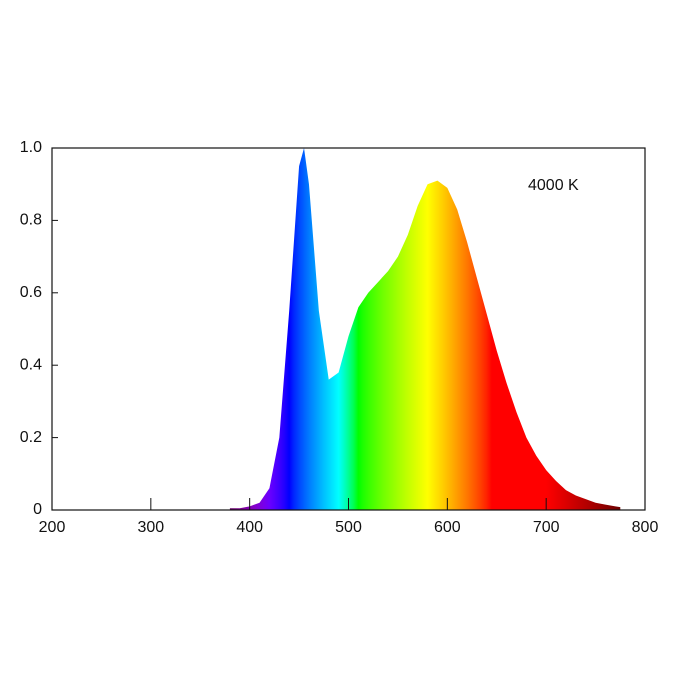 The width and height of the screenshot is (680, 680). What do you see at coordinates (52, 527) in the screenshot?
I see `x-tick-label: 200` at bounding box center [52, 527].